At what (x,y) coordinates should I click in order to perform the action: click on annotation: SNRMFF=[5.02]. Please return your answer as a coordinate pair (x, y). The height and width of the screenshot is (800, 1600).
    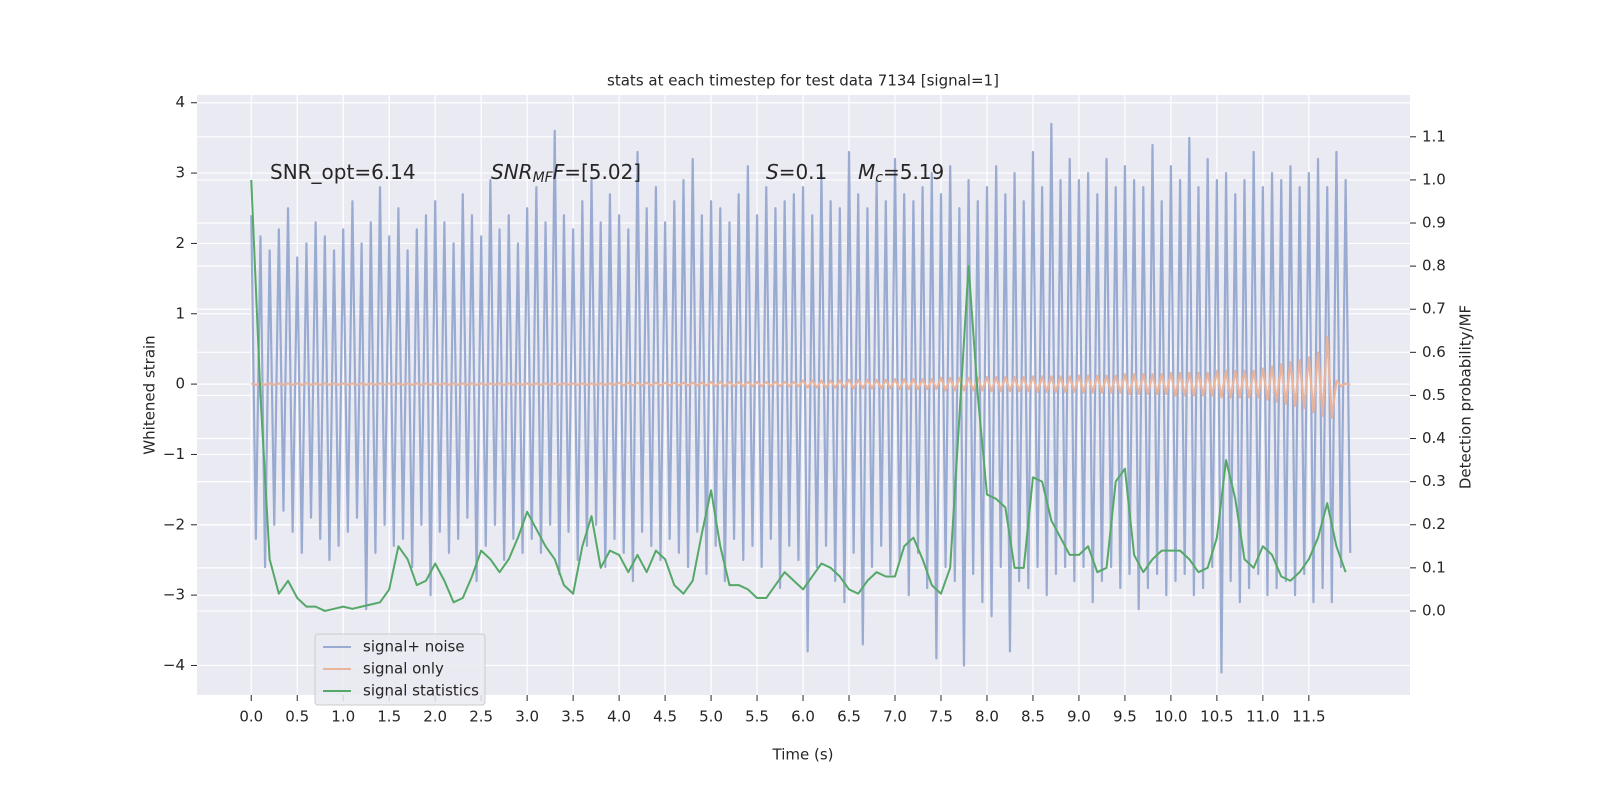
    Looking at the image, I should click on (566, 173).